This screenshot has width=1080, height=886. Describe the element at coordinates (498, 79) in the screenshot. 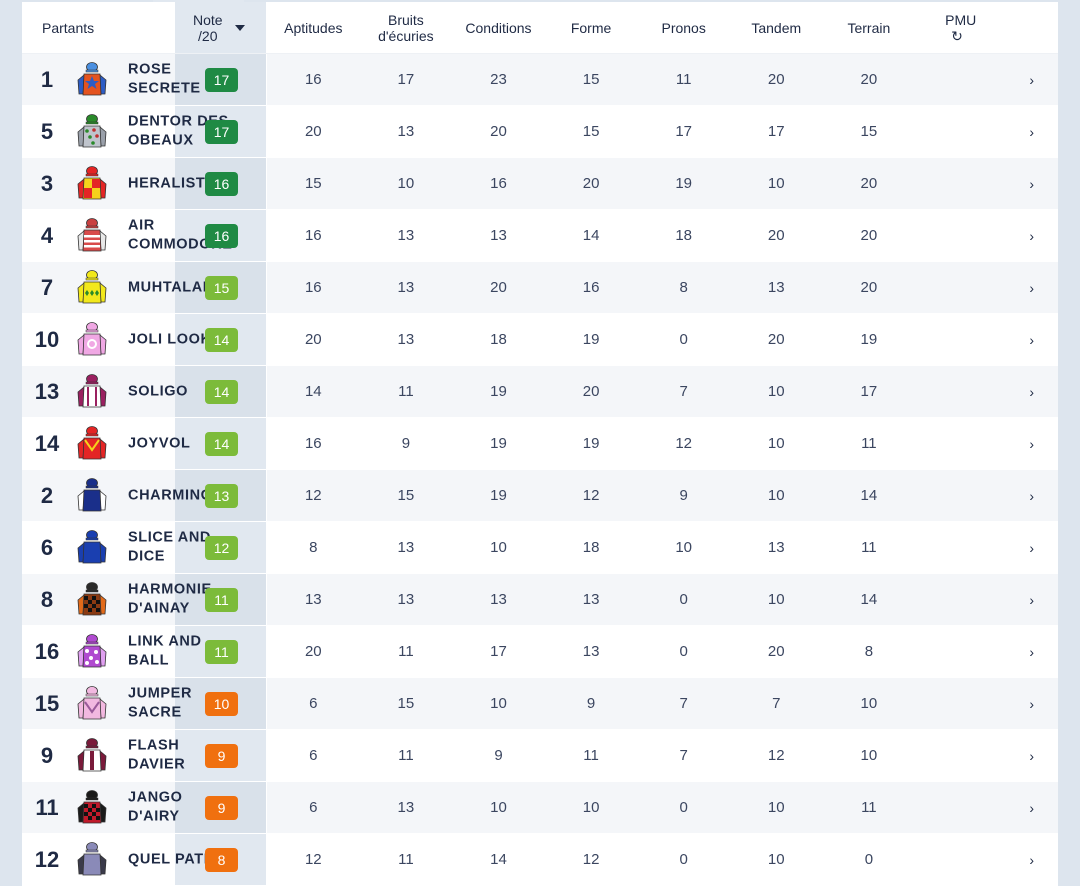

I see `score-conditions: 23` at that location.